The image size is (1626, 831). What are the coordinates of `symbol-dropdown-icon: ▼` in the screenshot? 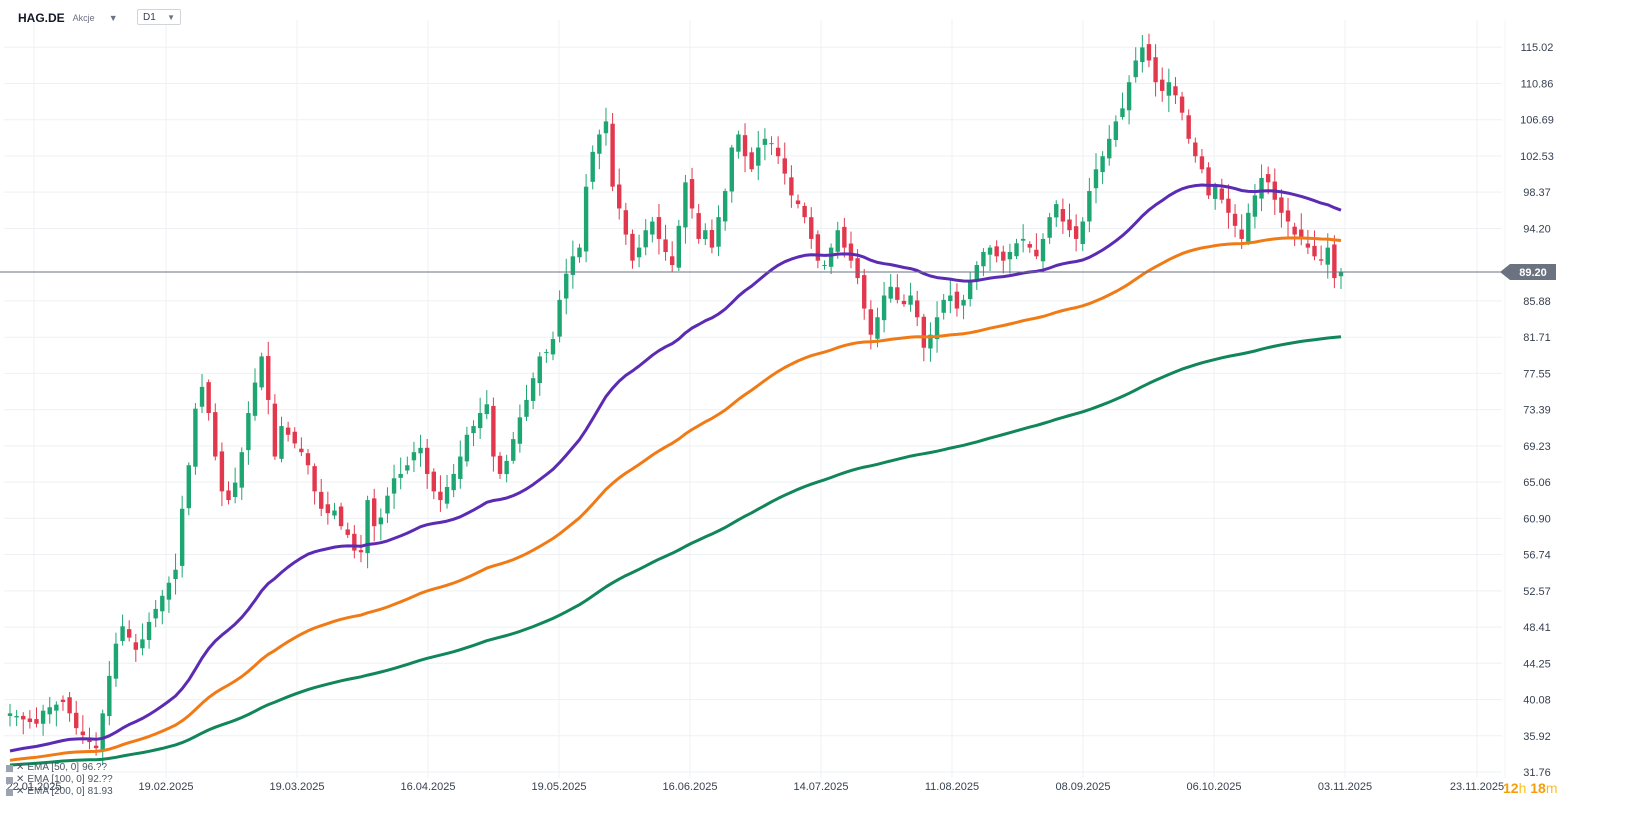 It's located at (113, 18).